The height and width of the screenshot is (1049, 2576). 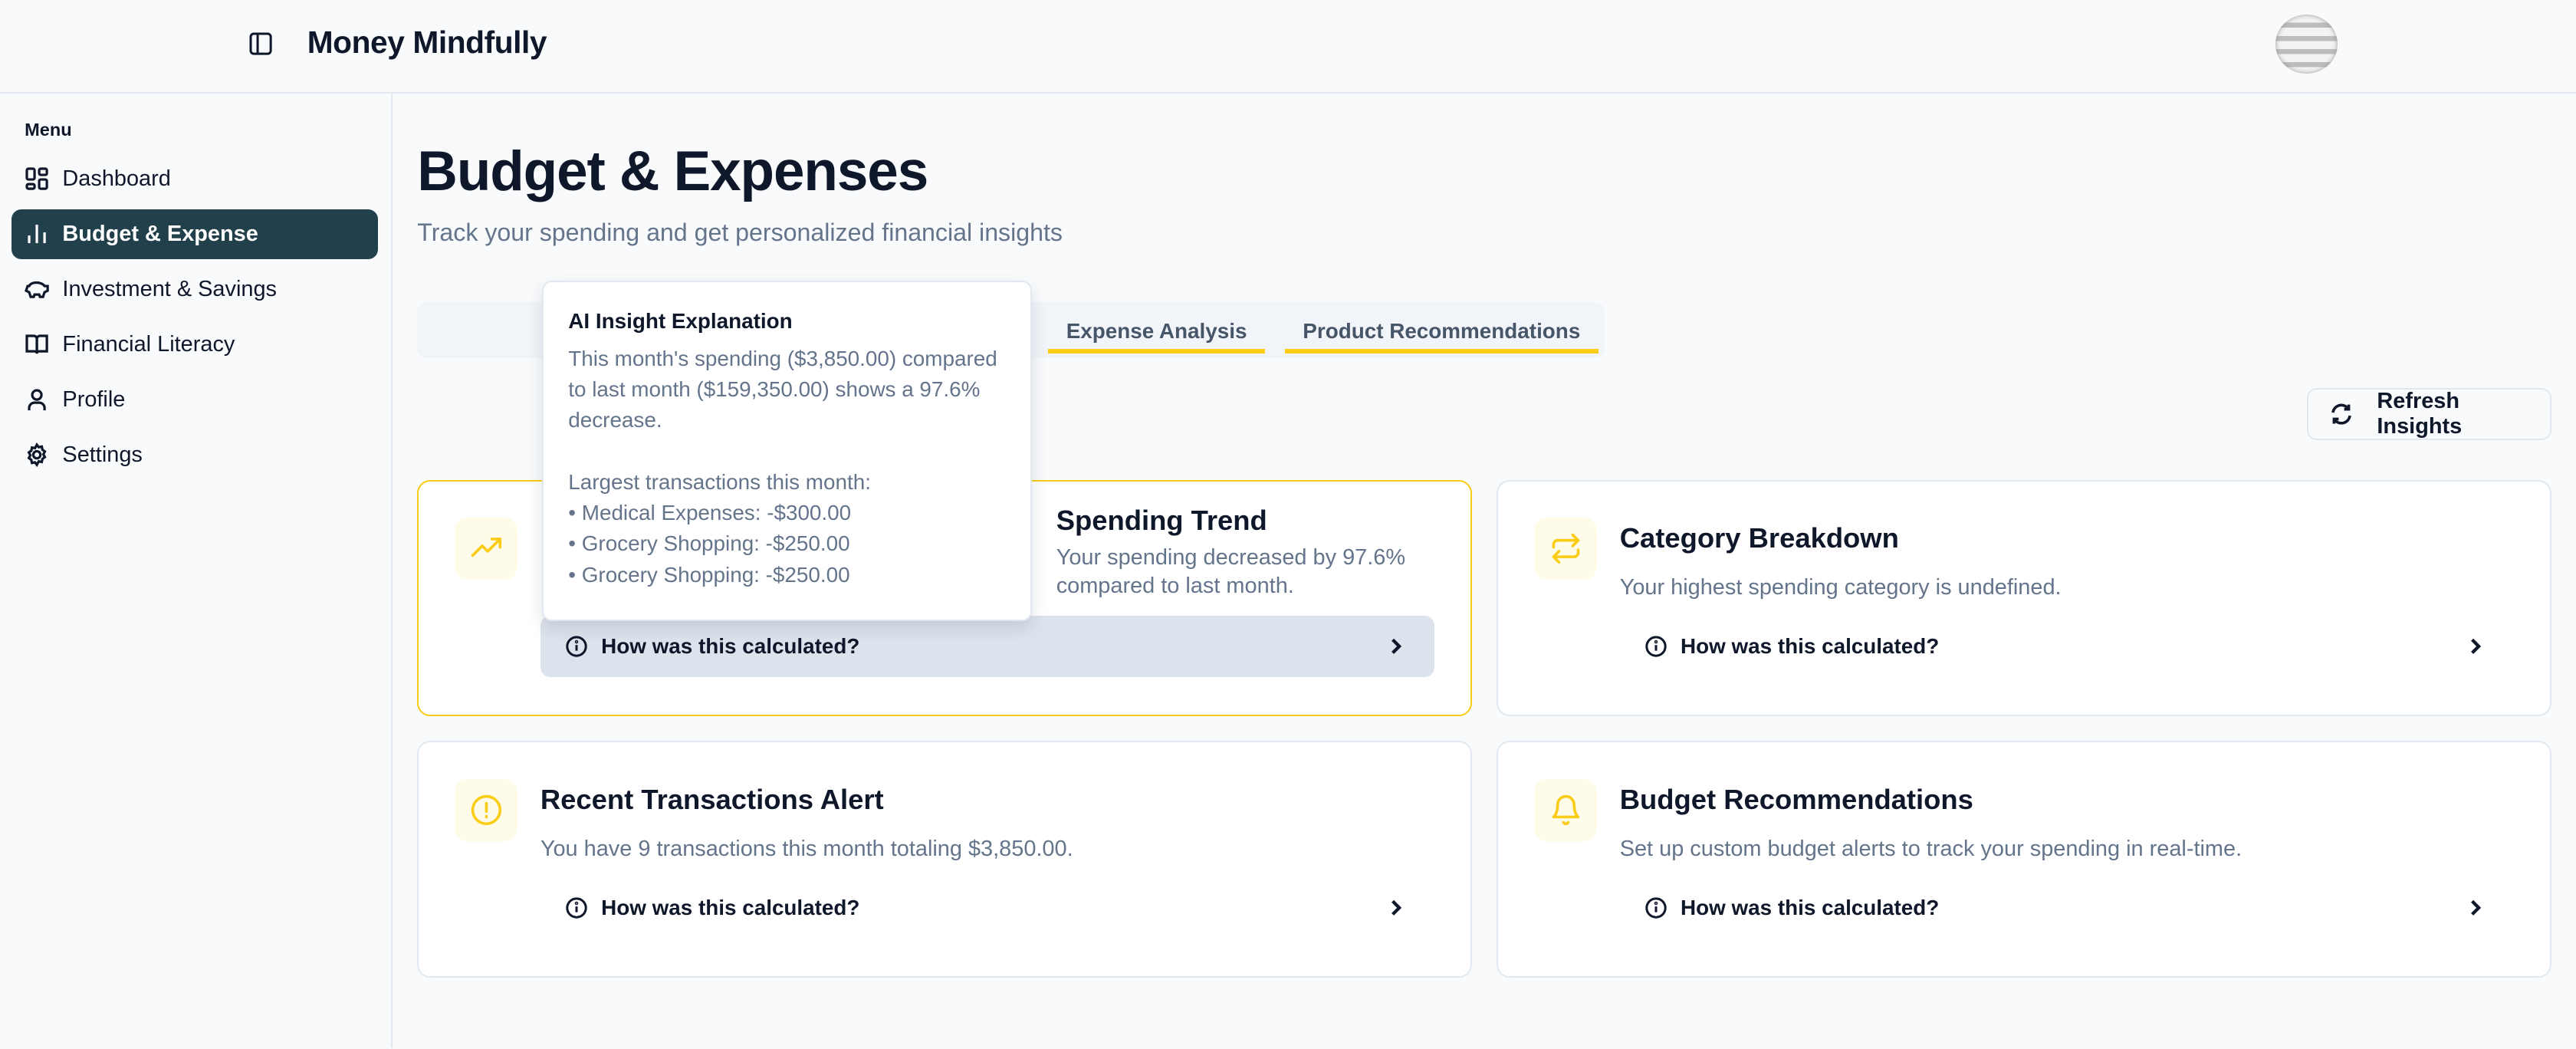 I want to click on tooltip-title: AI Insight Explanation, so click(x=680, y=320).